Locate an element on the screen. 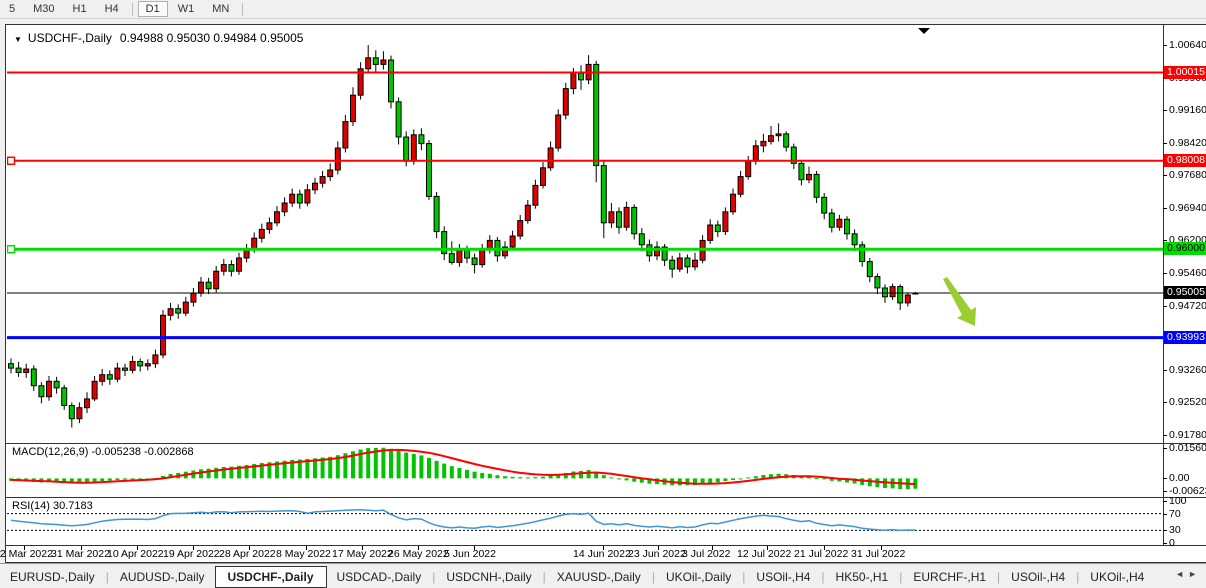  rsi-pane-separator is located at coordinates (605, 497).